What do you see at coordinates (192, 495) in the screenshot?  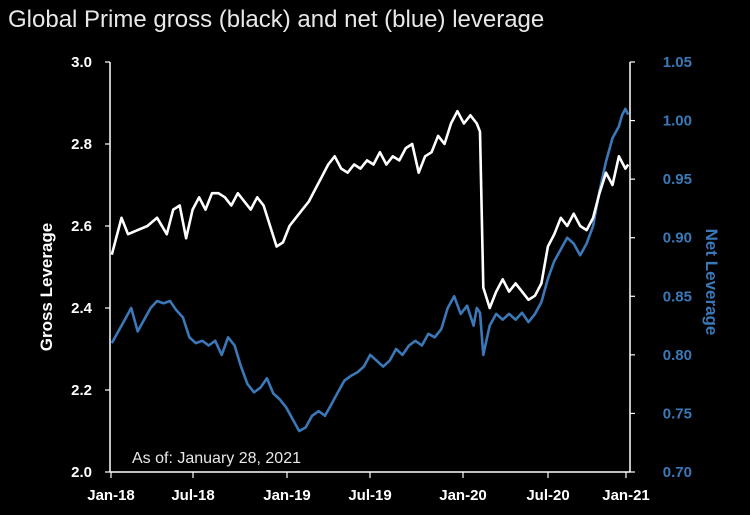 I see `x-tick-label: Jul-18` at bounding box center [192, 495].